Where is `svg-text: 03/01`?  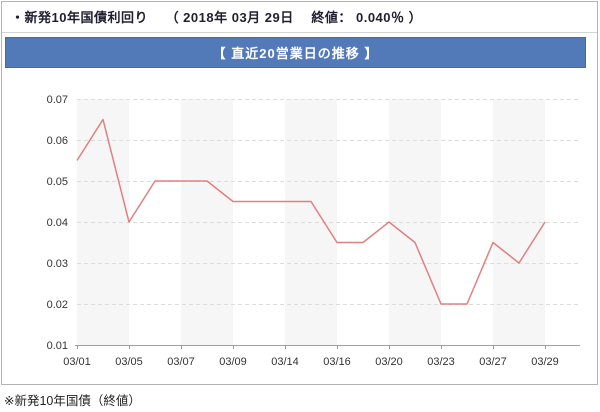
svg-text: 03/01 is located at coordinates (77, 362).